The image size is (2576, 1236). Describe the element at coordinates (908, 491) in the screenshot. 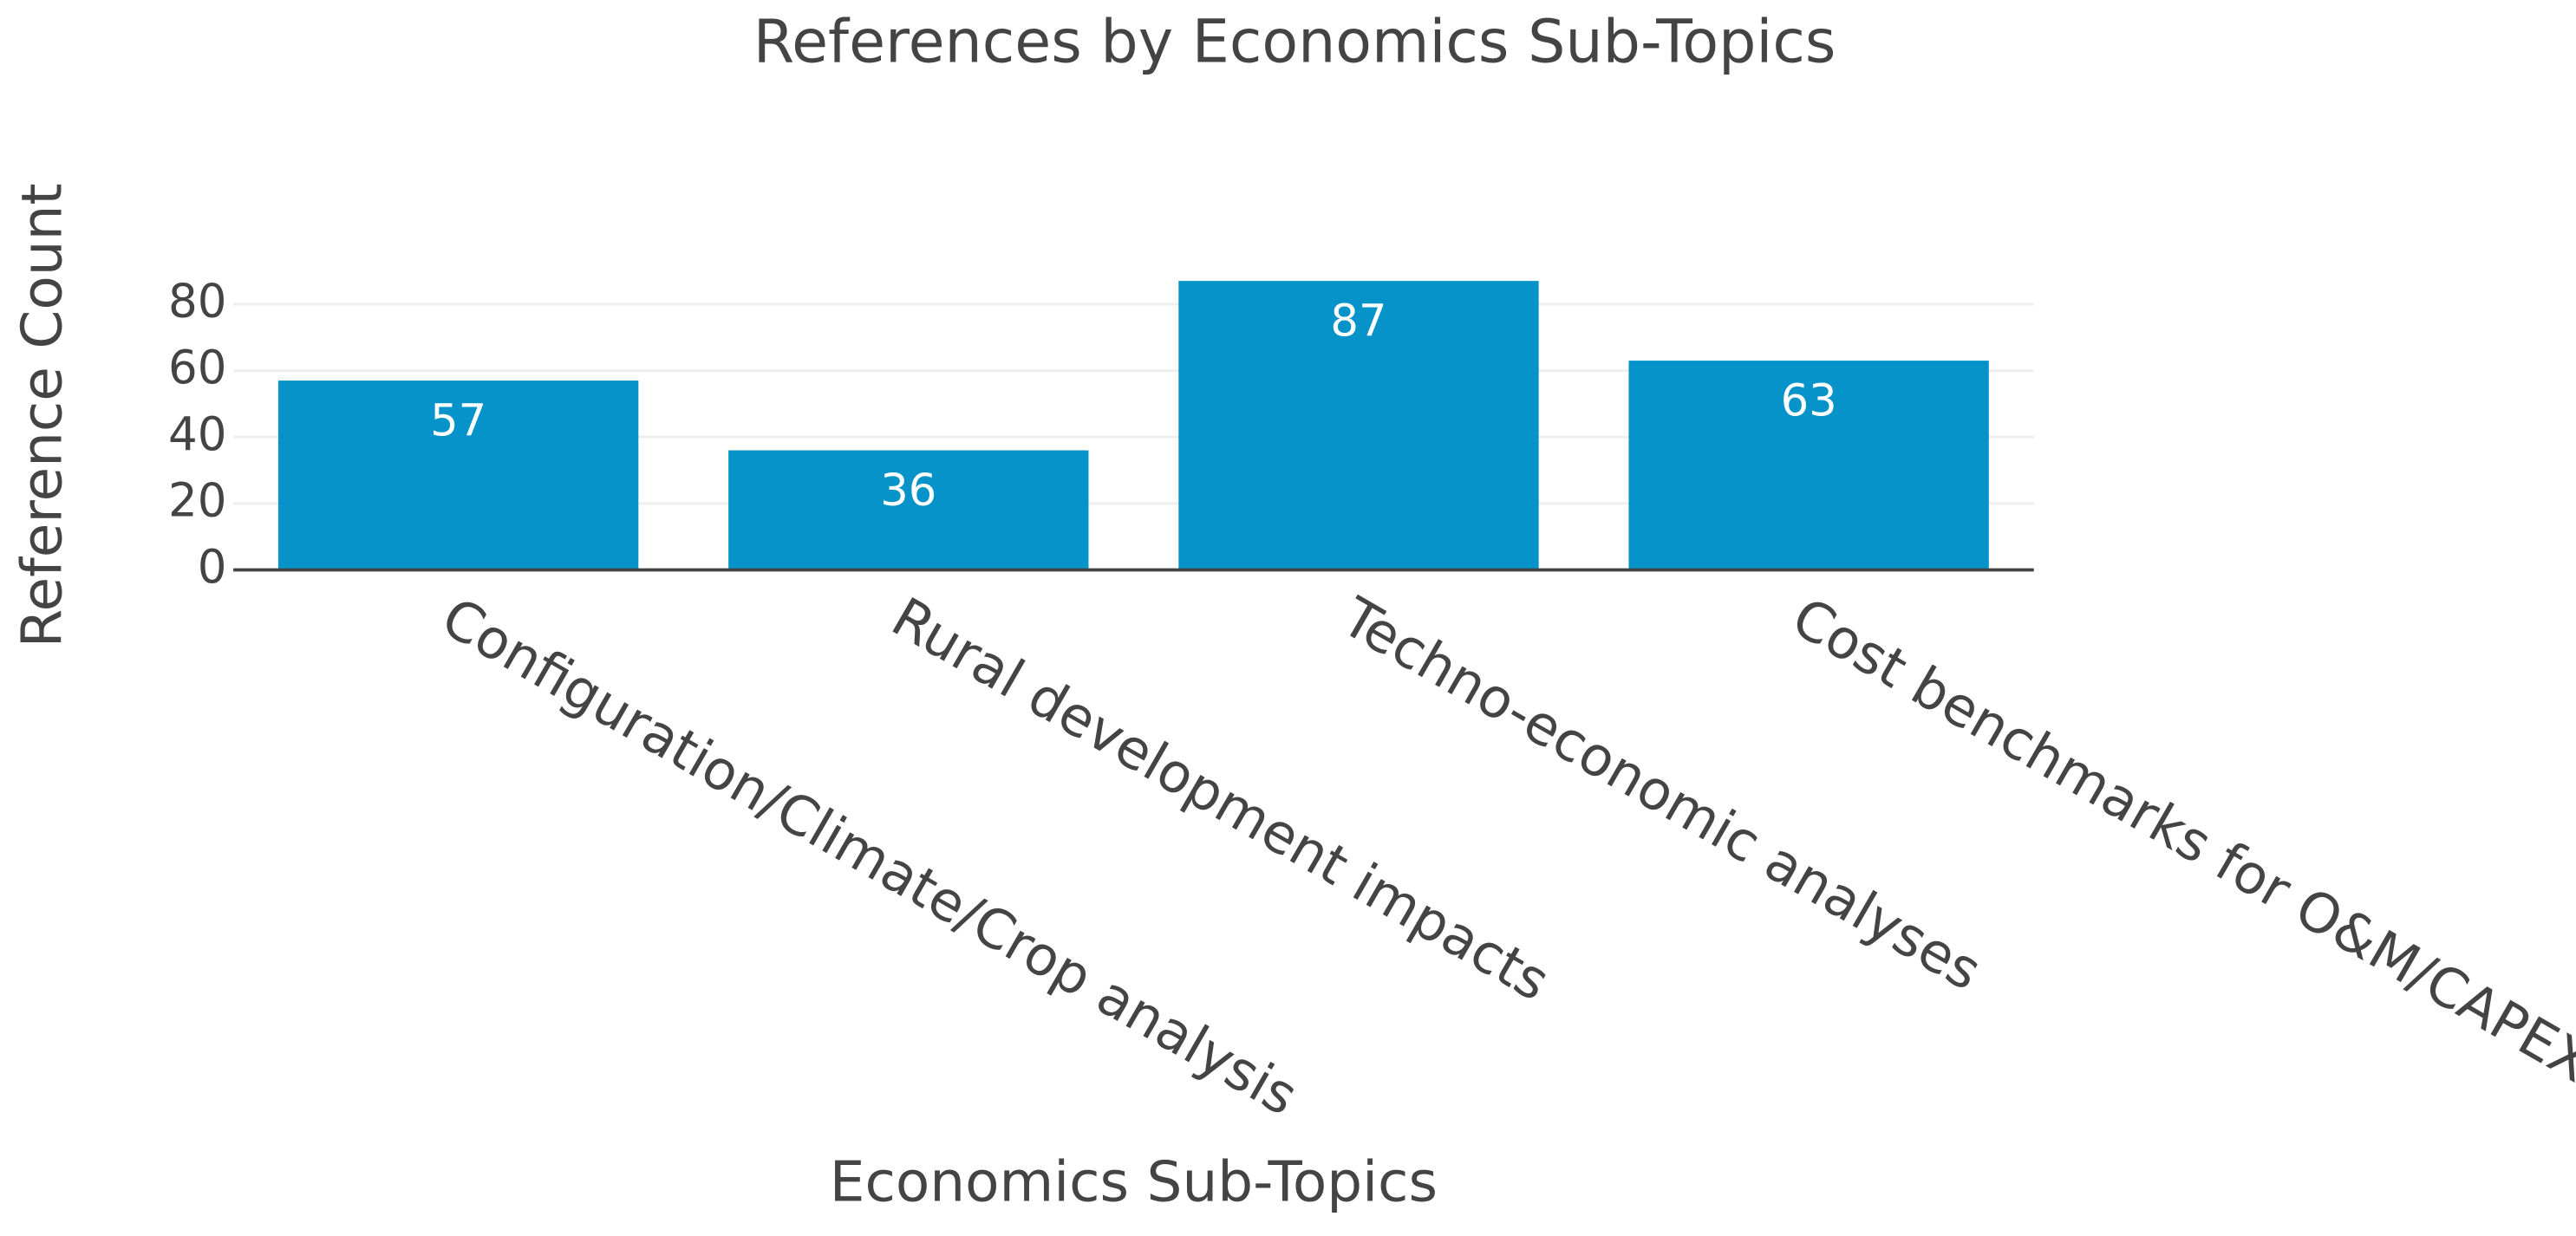

I see `value-label: 36` at that location.